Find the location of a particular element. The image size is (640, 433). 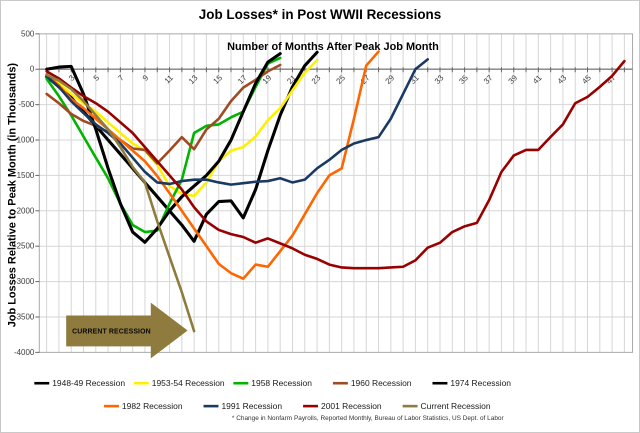

y-tick-label: -500 is located at coordinates (26, 104).